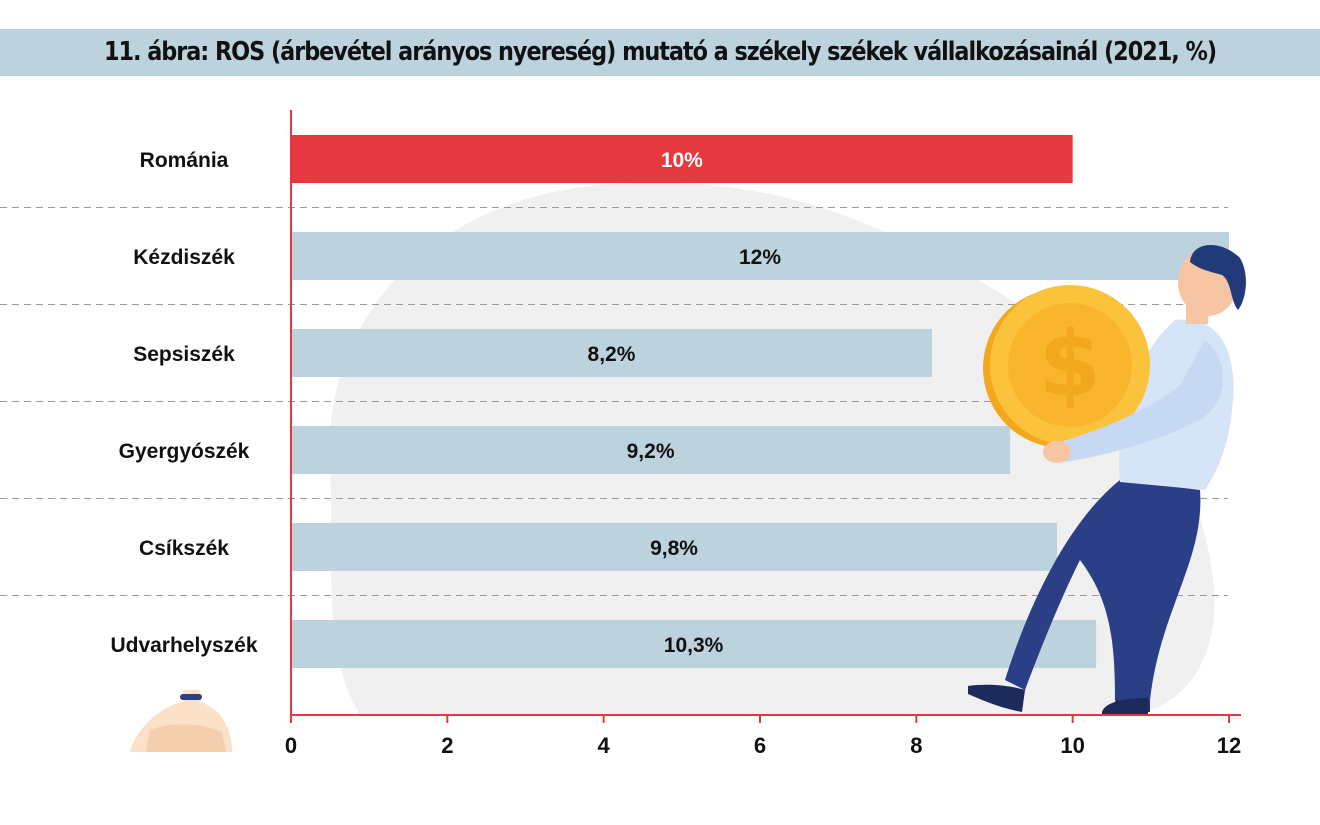 The height and width of the screenshot is (825, 1320). What do you see at coordinates (916, 745) in the screenshot?
I see `x-tick-label-4: 8` at bounding box center [916, 745].